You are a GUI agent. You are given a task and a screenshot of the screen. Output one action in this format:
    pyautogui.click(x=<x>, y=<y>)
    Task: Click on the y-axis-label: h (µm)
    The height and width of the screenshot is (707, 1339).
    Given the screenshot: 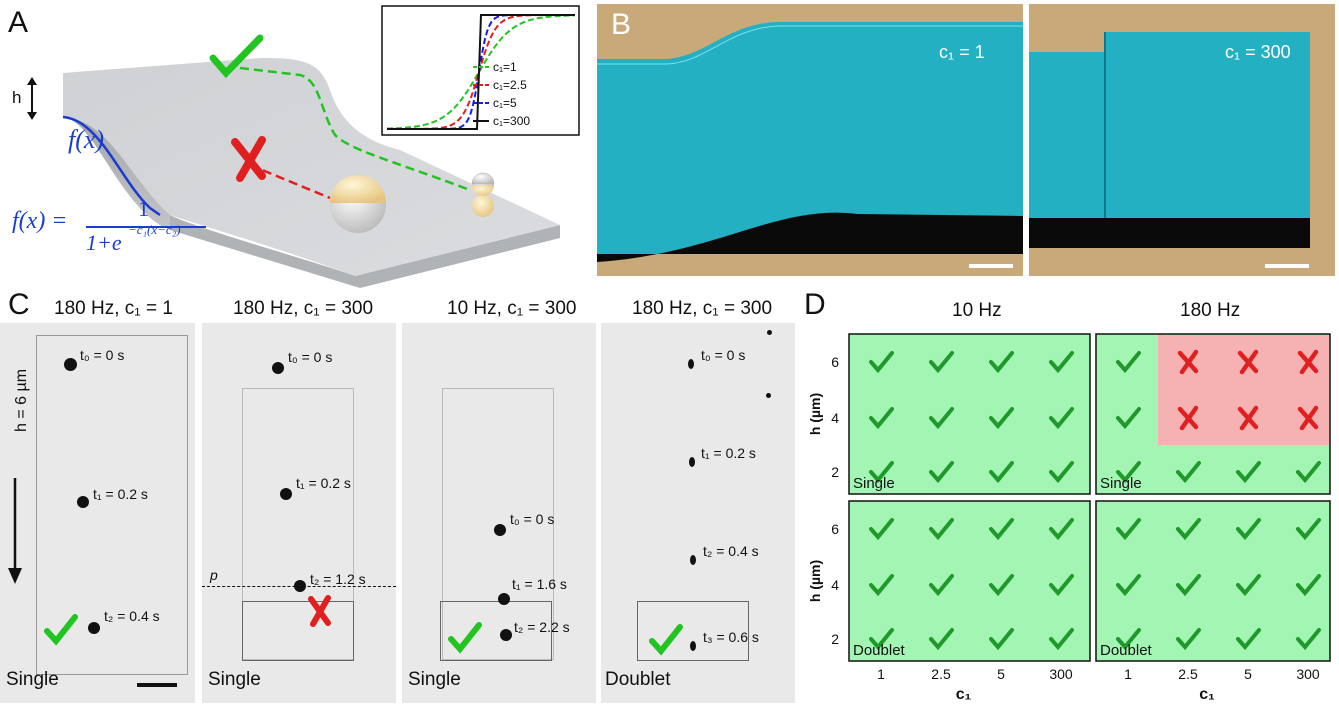 What is the action you would take?
    pyautogui.click(x=815, y=414)
    